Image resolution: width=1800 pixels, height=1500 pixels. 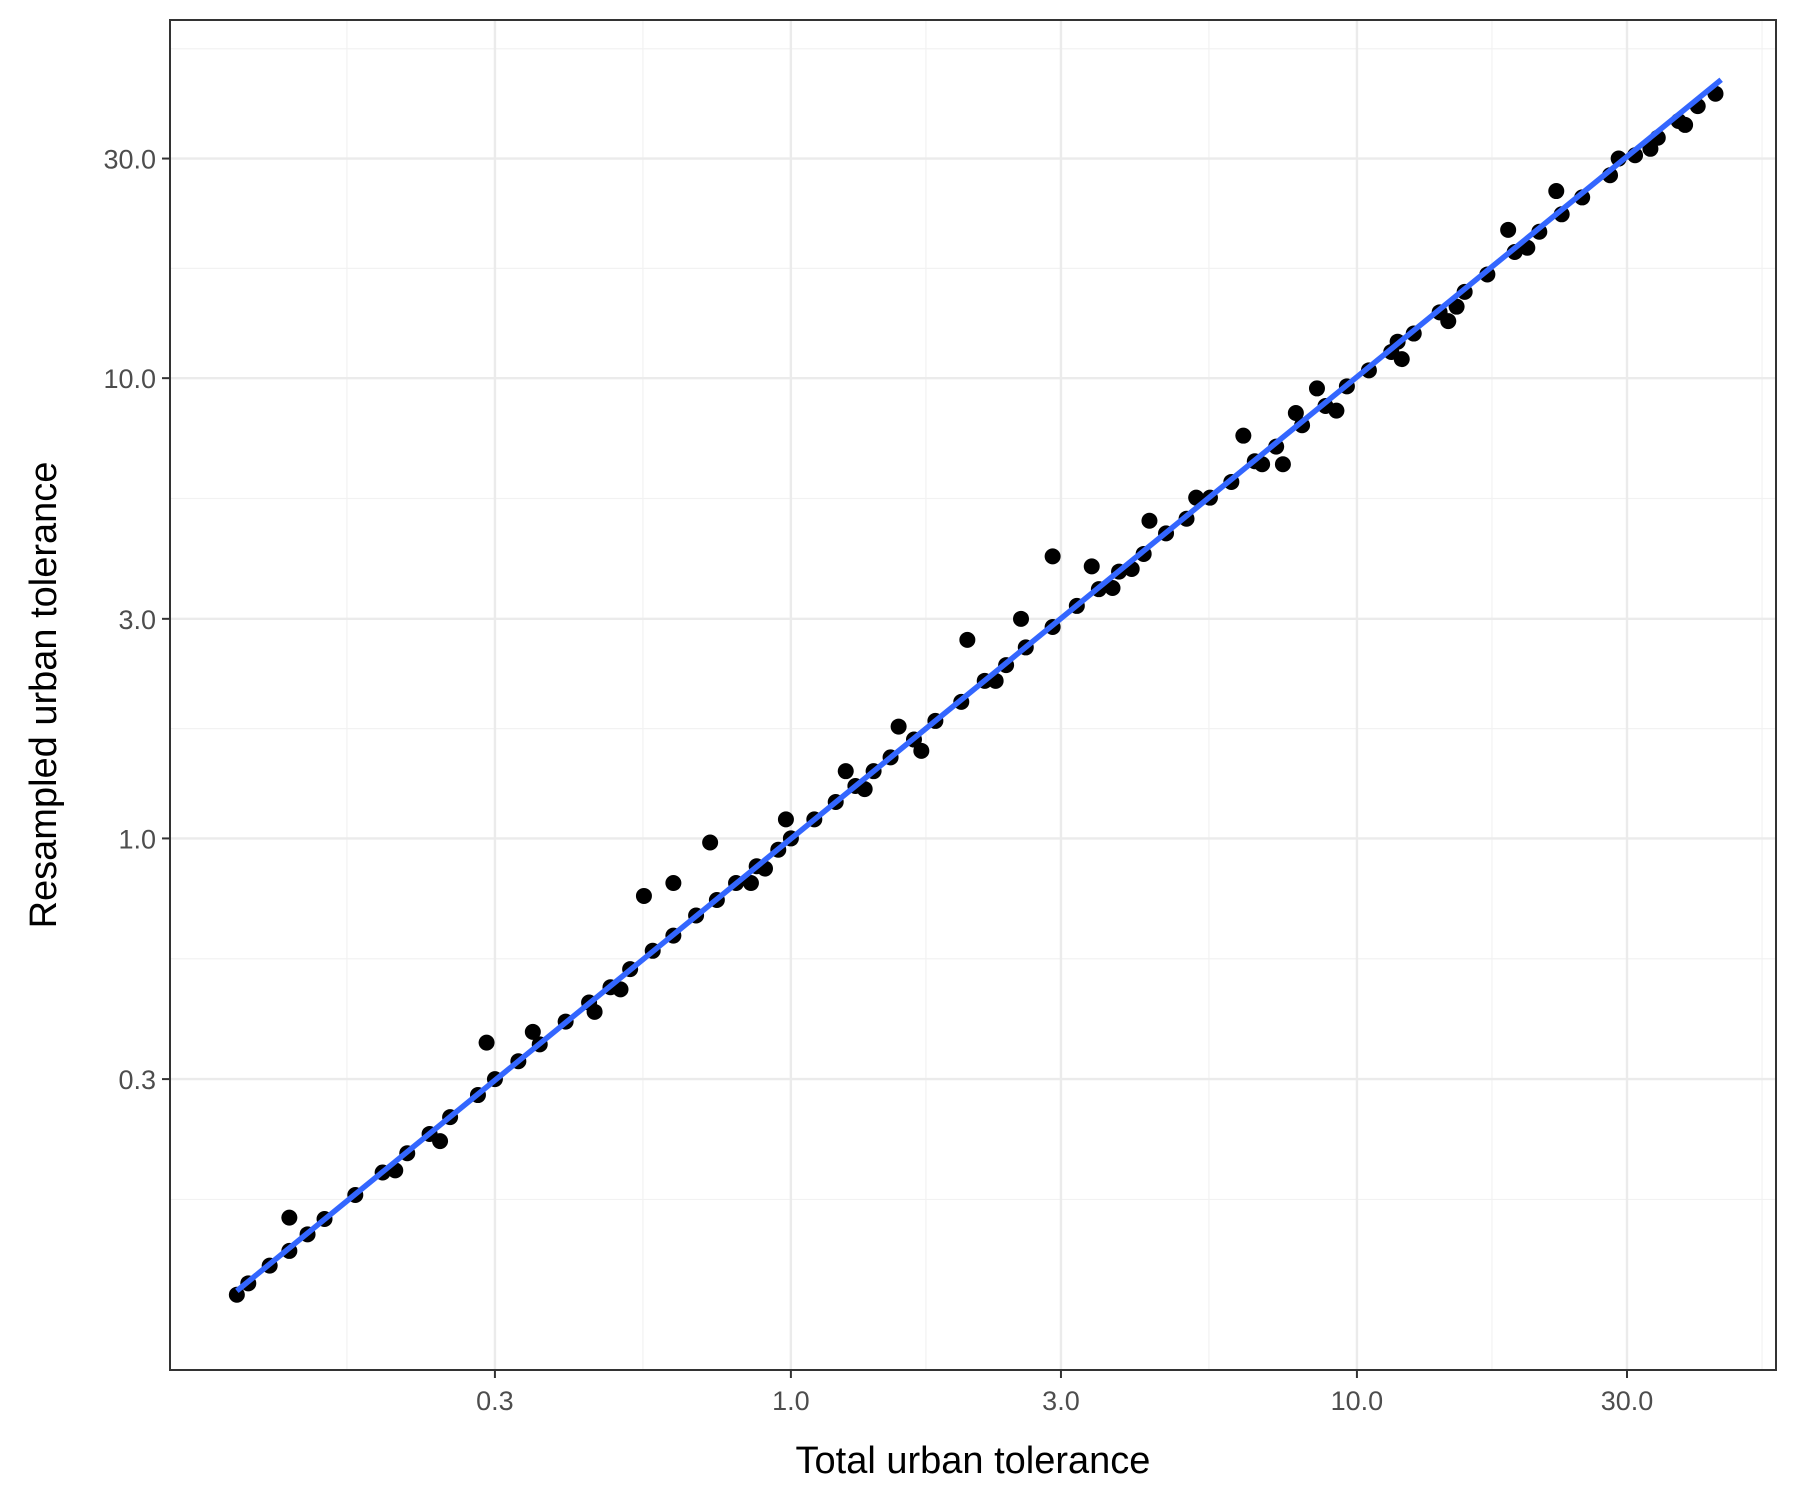 What do you see at coordinates (1357, 1401) in the screenshot?
I see `x-tick-label: 10.0` at bounding box center [1357, 1401].